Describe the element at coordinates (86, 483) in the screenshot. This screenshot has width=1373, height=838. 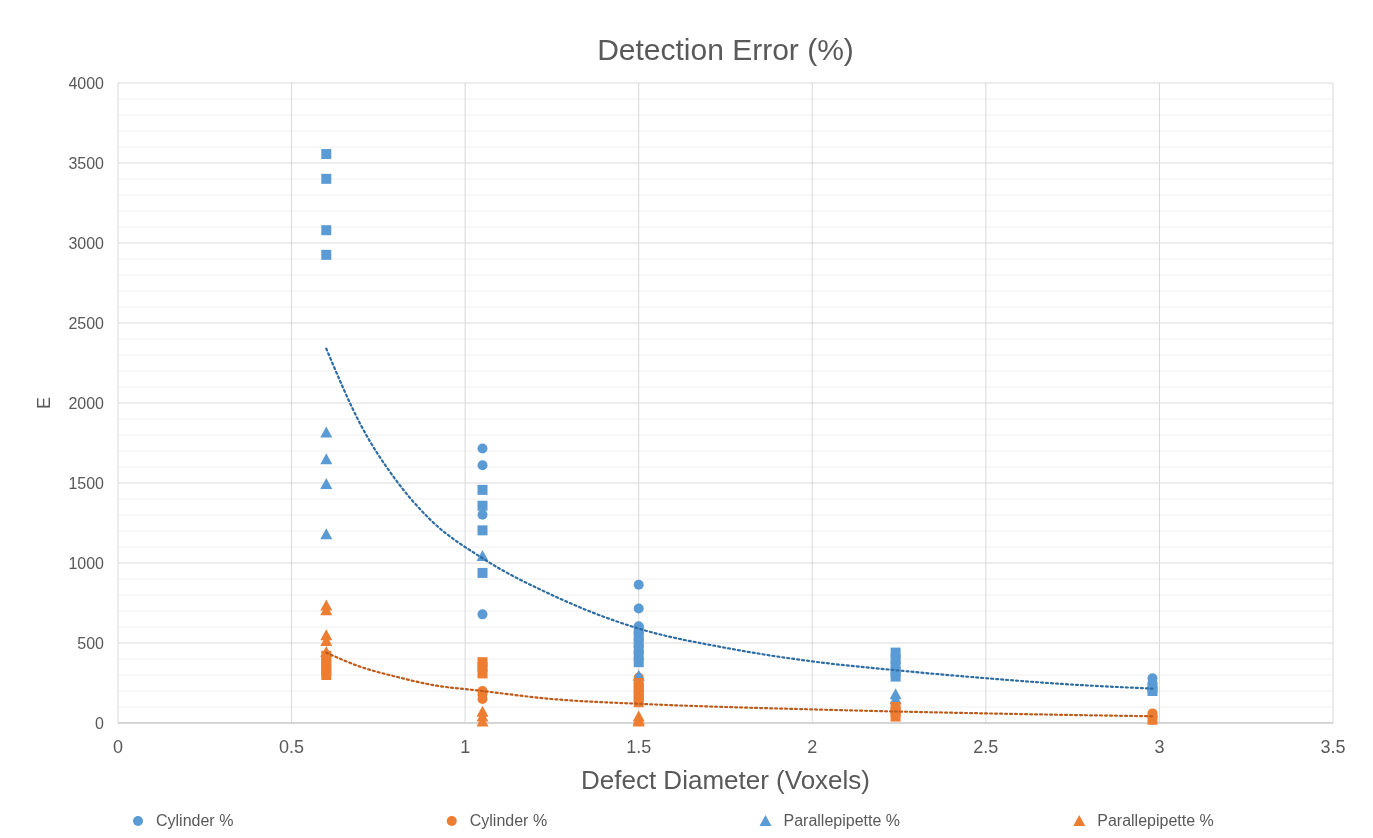
I see `y-tick-label: 1500` at that location.